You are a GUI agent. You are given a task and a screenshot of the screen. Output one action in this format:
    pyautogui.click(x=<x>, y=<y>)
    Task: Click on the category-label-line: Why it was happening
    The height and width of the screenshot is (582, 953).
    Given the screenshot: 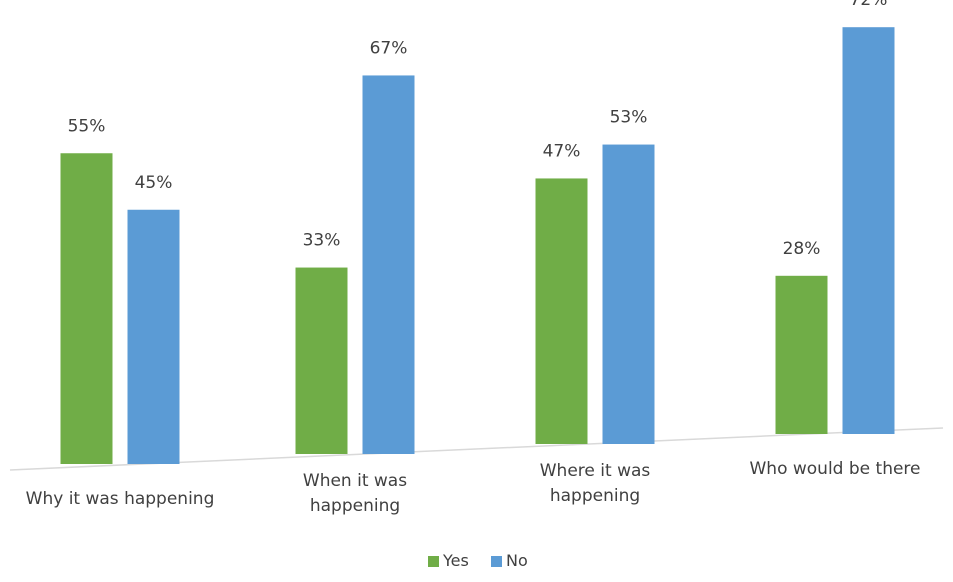 What is the action you would take?
    pyautogui.click(x=120, y=499)
    